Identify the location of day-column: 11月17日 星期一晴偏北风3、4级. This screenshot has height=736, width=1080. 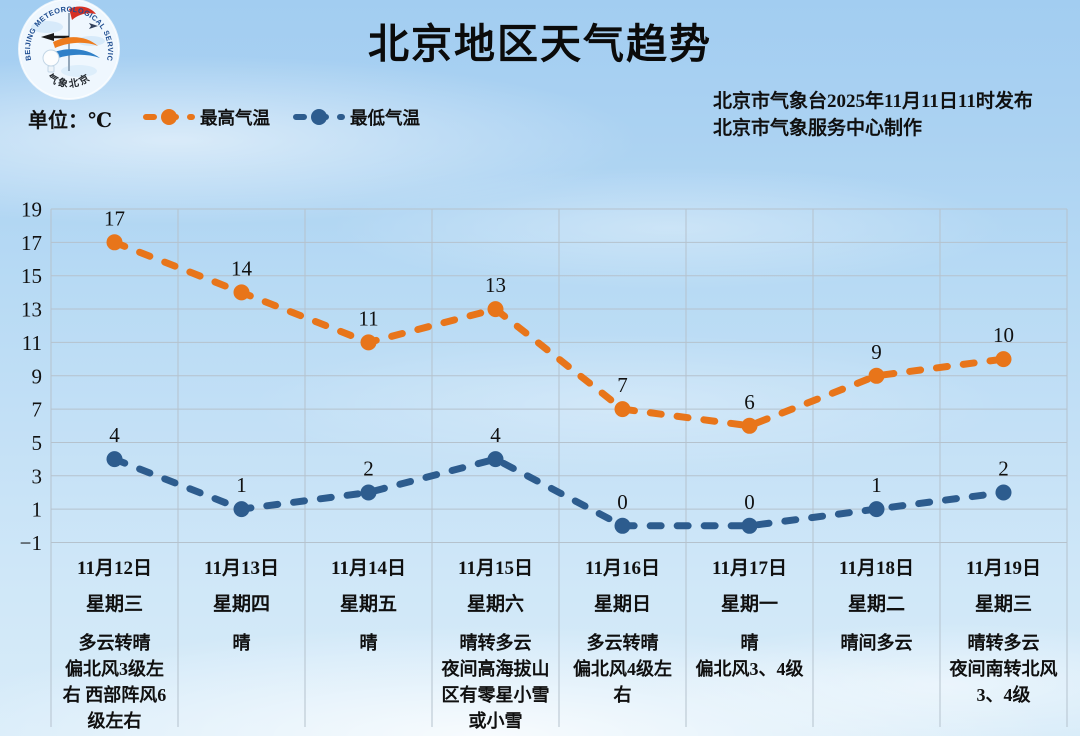
(749, 616).